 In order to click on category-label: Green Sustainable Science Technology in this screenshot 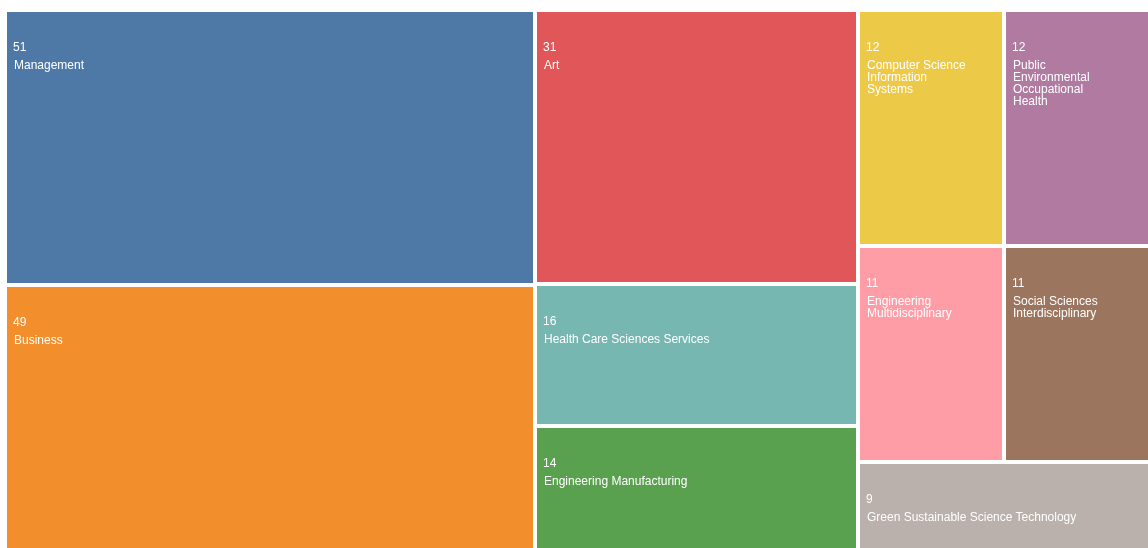, I will do `click(972, 517)`.